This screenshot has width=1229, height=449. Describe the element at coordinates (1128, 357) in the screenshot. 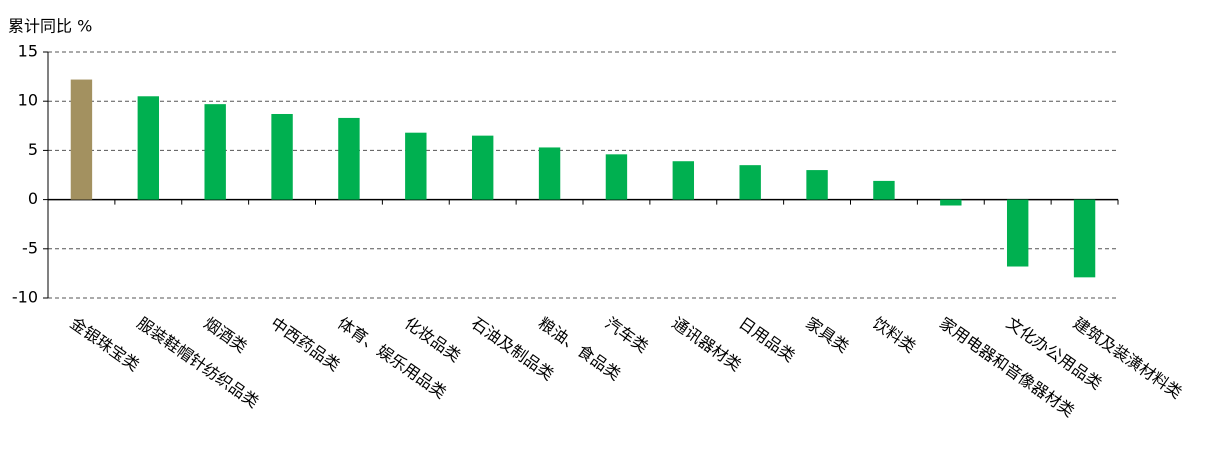

I see `x-tick-label: 建筑及装潢材料类` at that location.